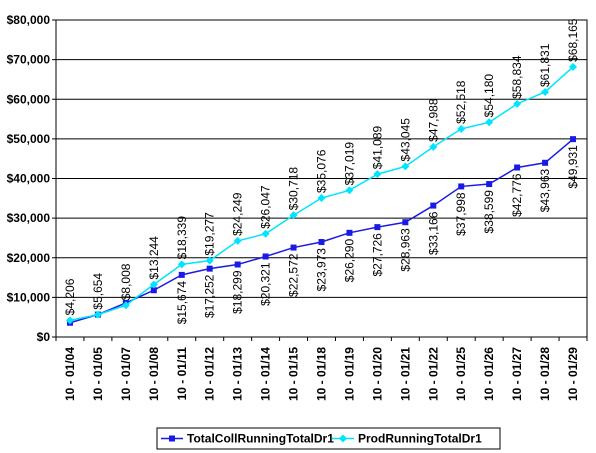 The height and width of the screenshot is (453, 596). I want to click on y-tick-label: $70,000, so click(29, 60).